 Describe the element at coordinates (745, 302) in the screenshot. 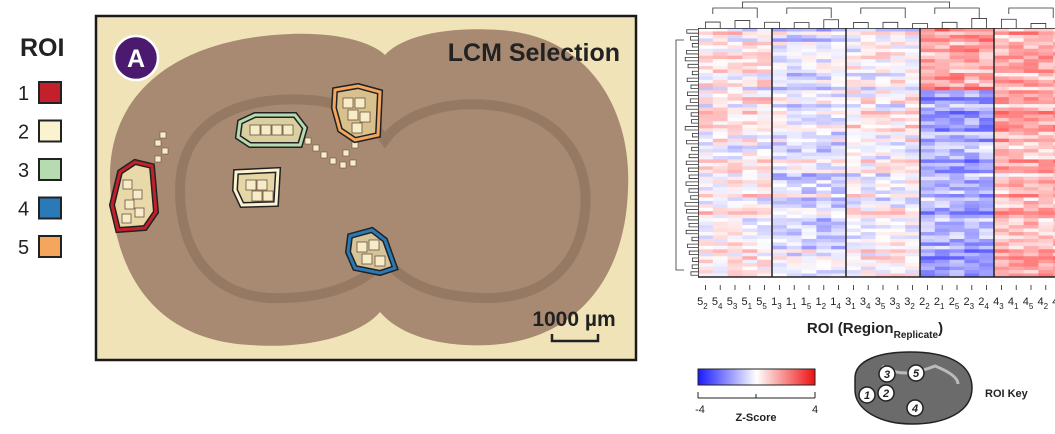

I see `column-region: 5` at that location.